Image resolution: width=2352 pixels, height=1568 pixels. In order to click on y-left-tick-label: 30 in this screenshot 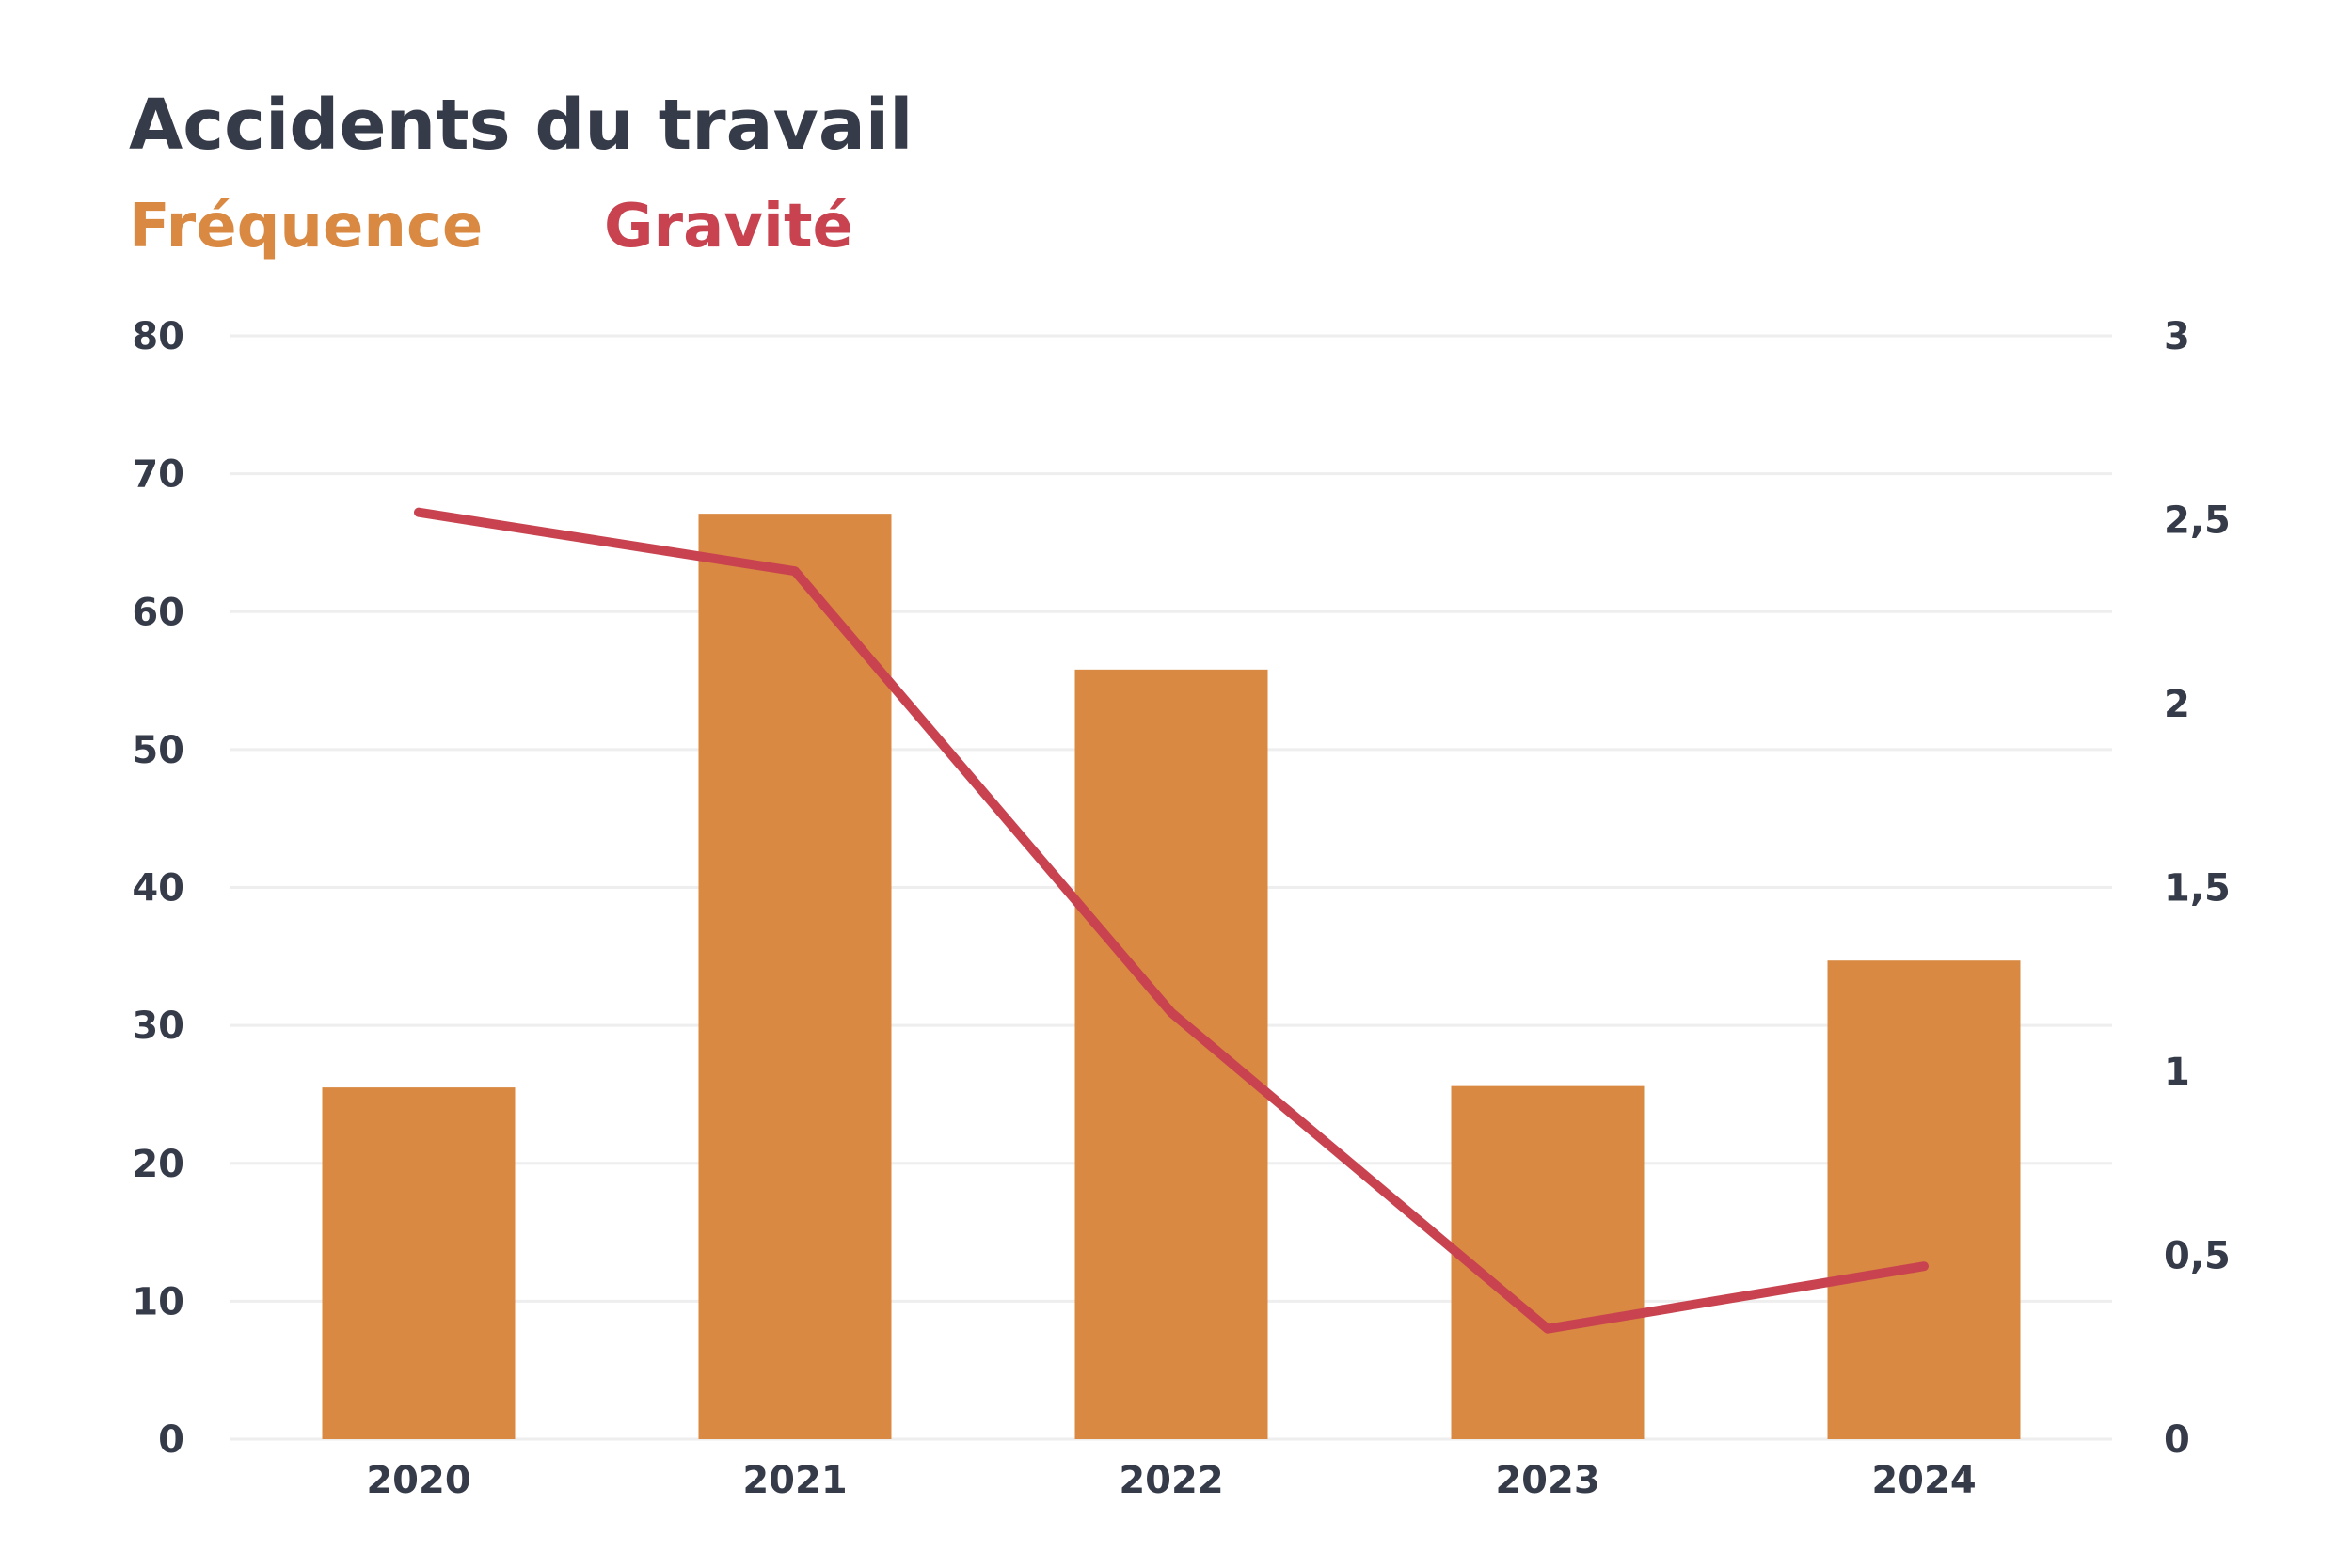, I will do `click(158, 1026)`.